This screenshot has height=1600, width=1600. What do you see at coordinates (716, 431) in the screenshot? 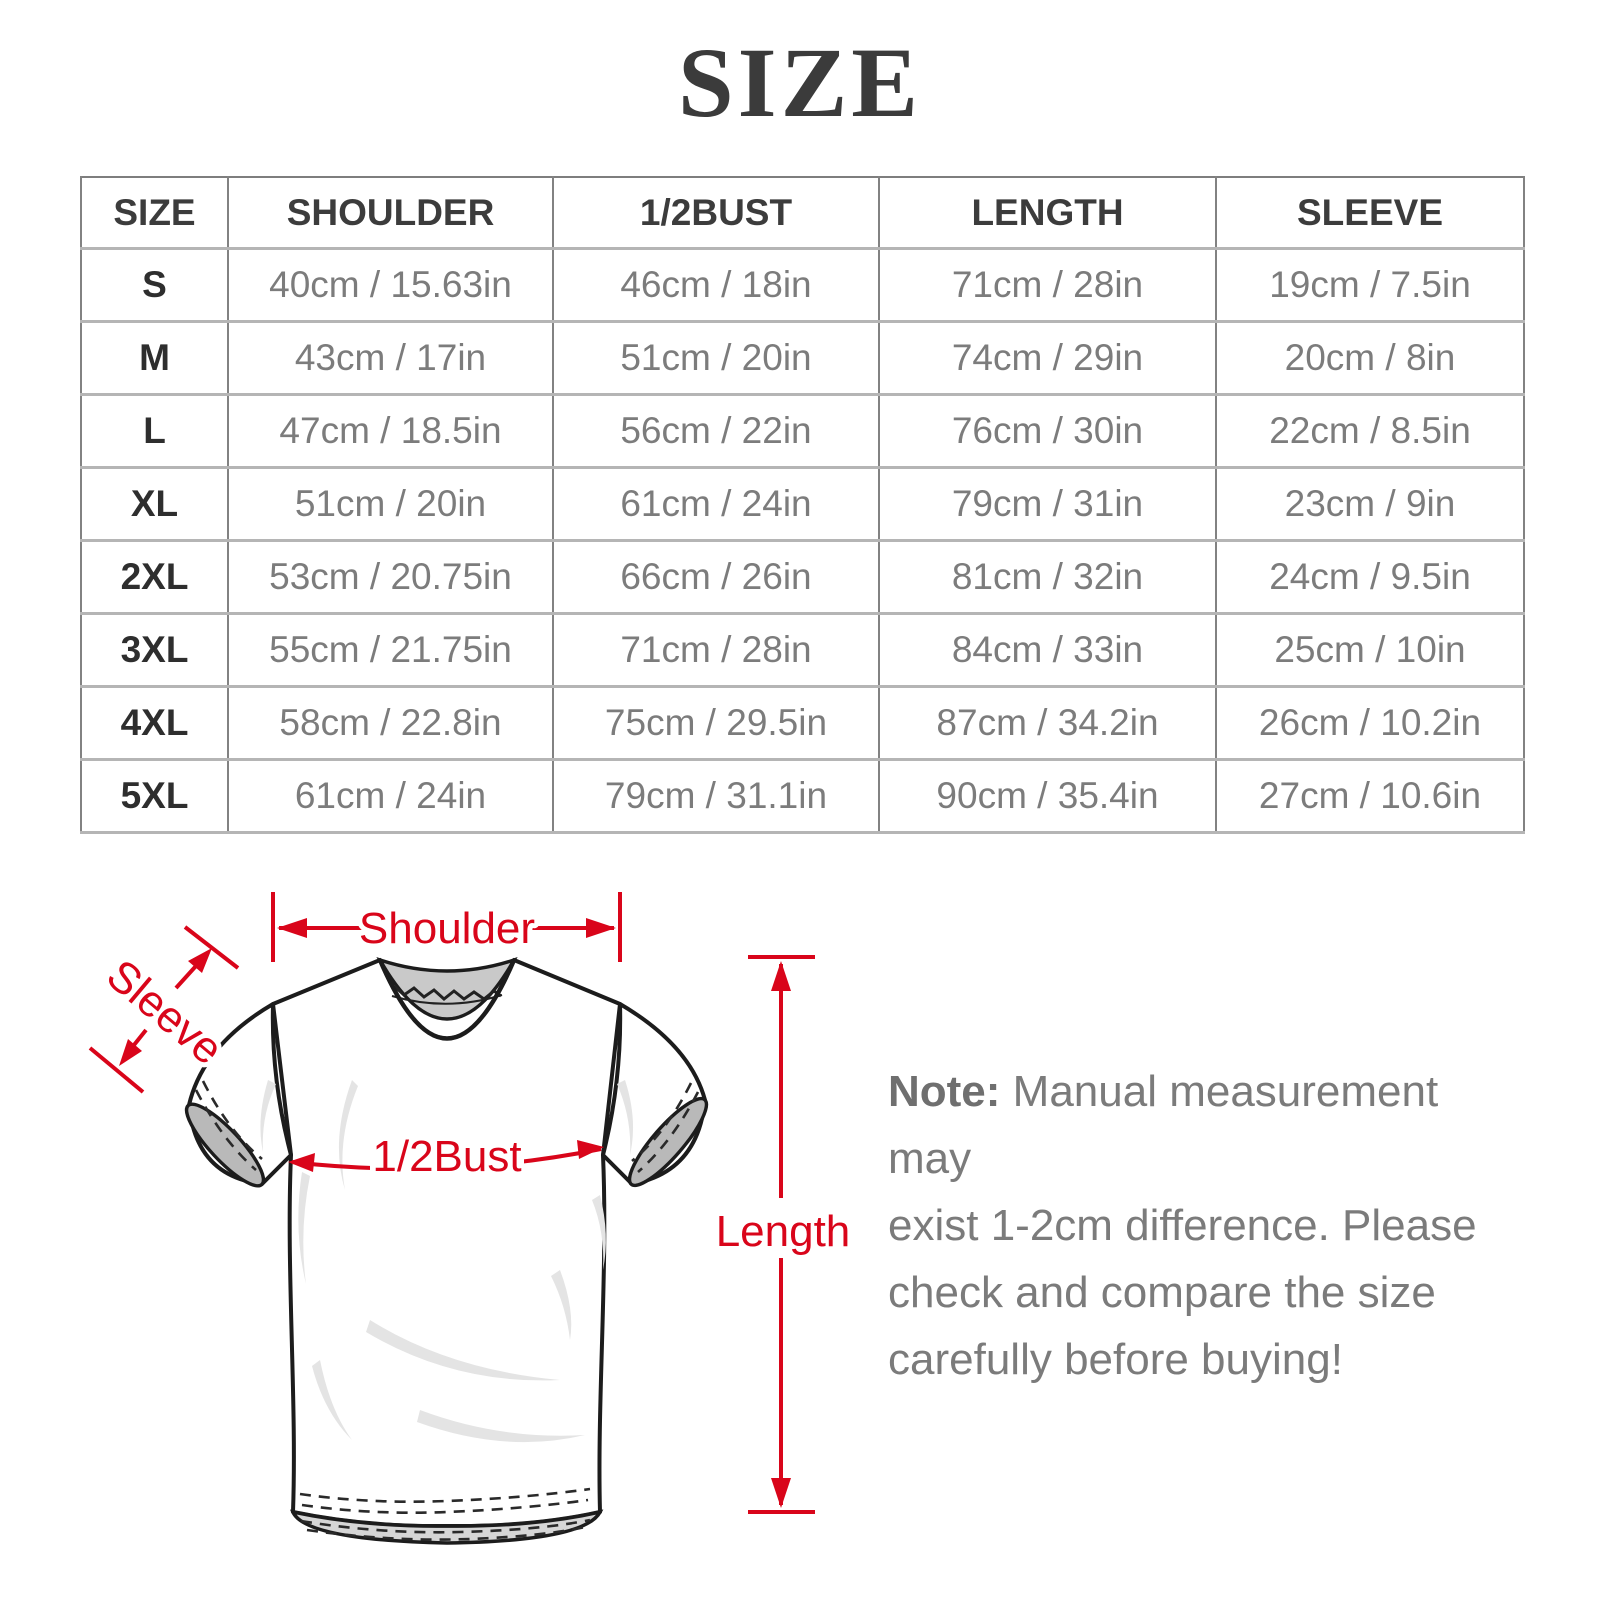
I see `cell-bust: 56cm / 22in` at bounding box center [716, 431].